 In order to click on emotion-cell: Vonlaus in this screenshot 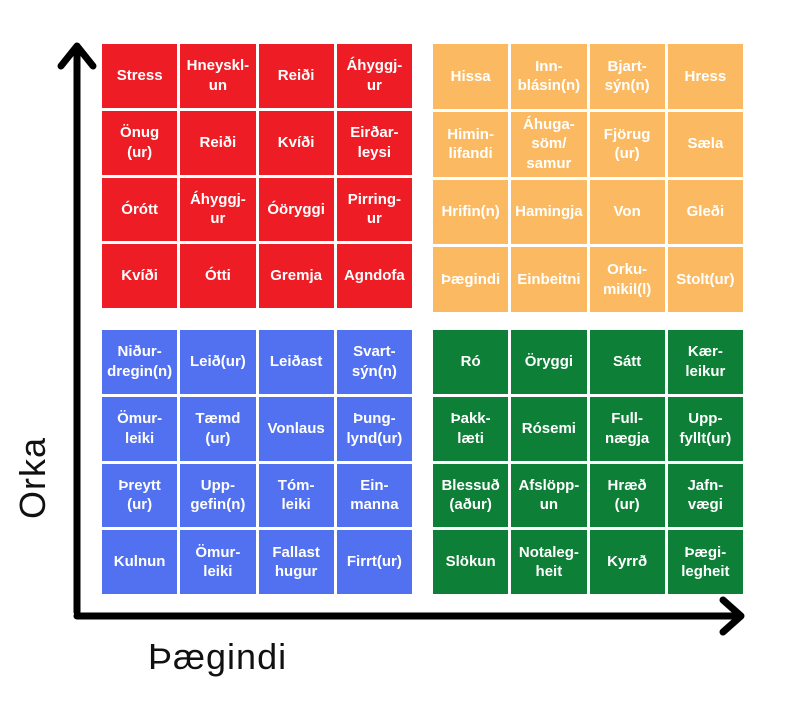, I will do `click(296, 428)`.